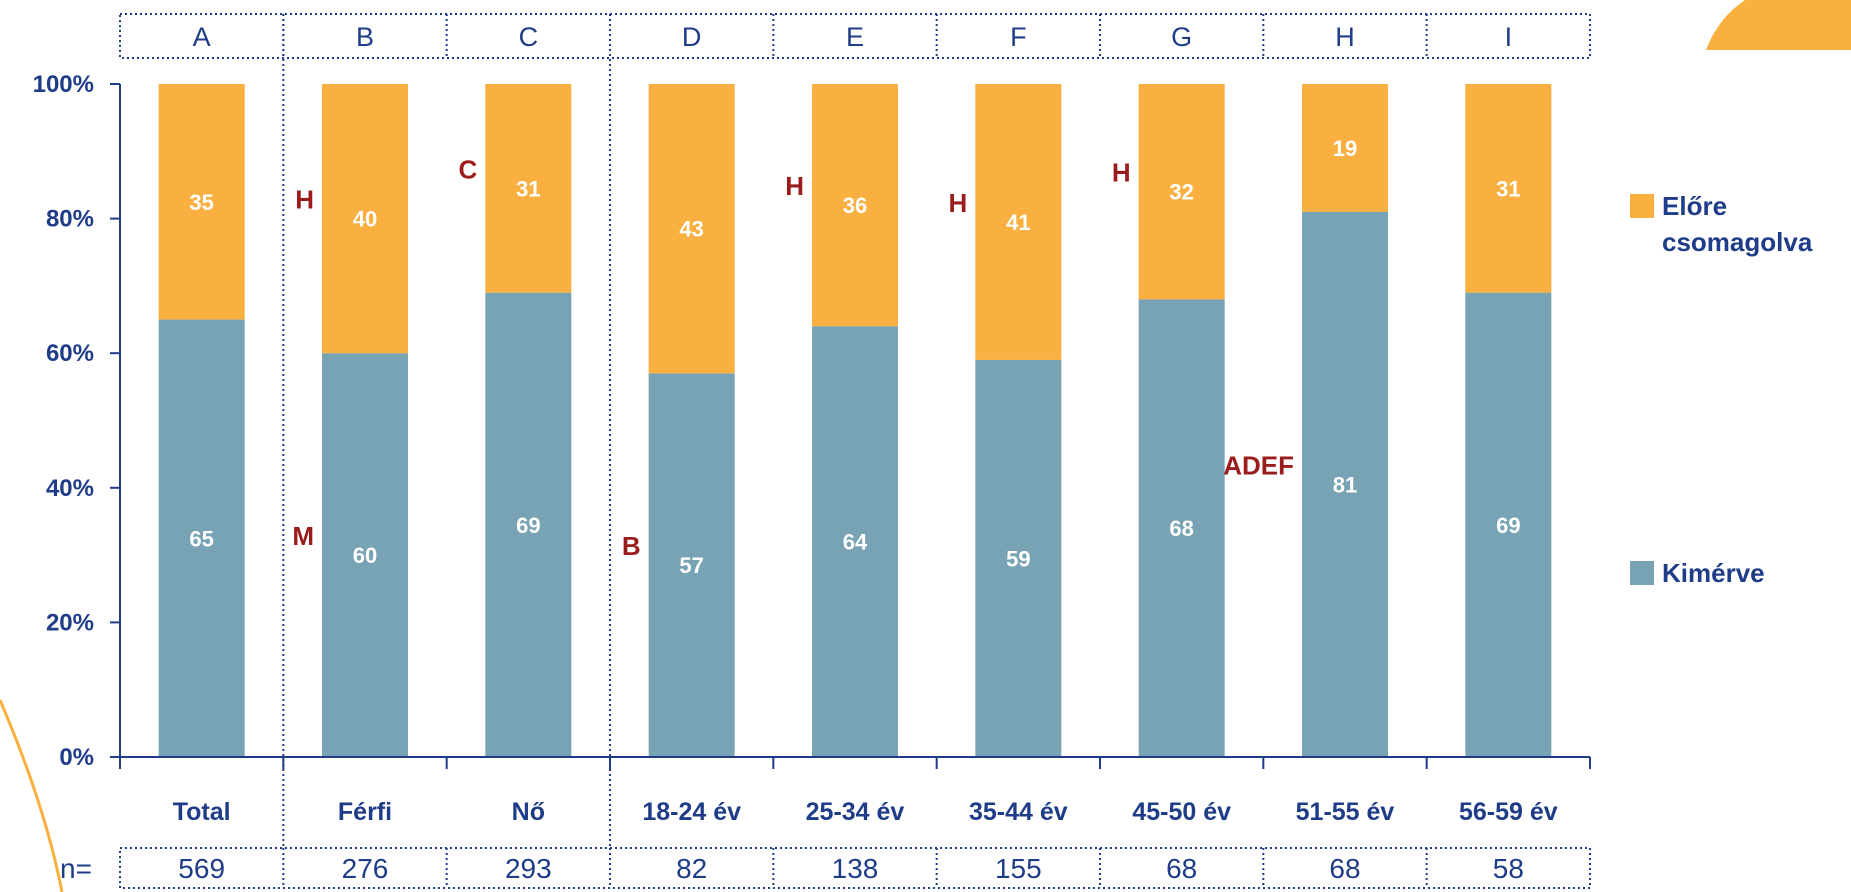 The image size is (1851, 892). What do you see at coordinates (1713, 573) in the screenshot?
I see `legend-label: Kimérve` at bounding box center [1713, 573].